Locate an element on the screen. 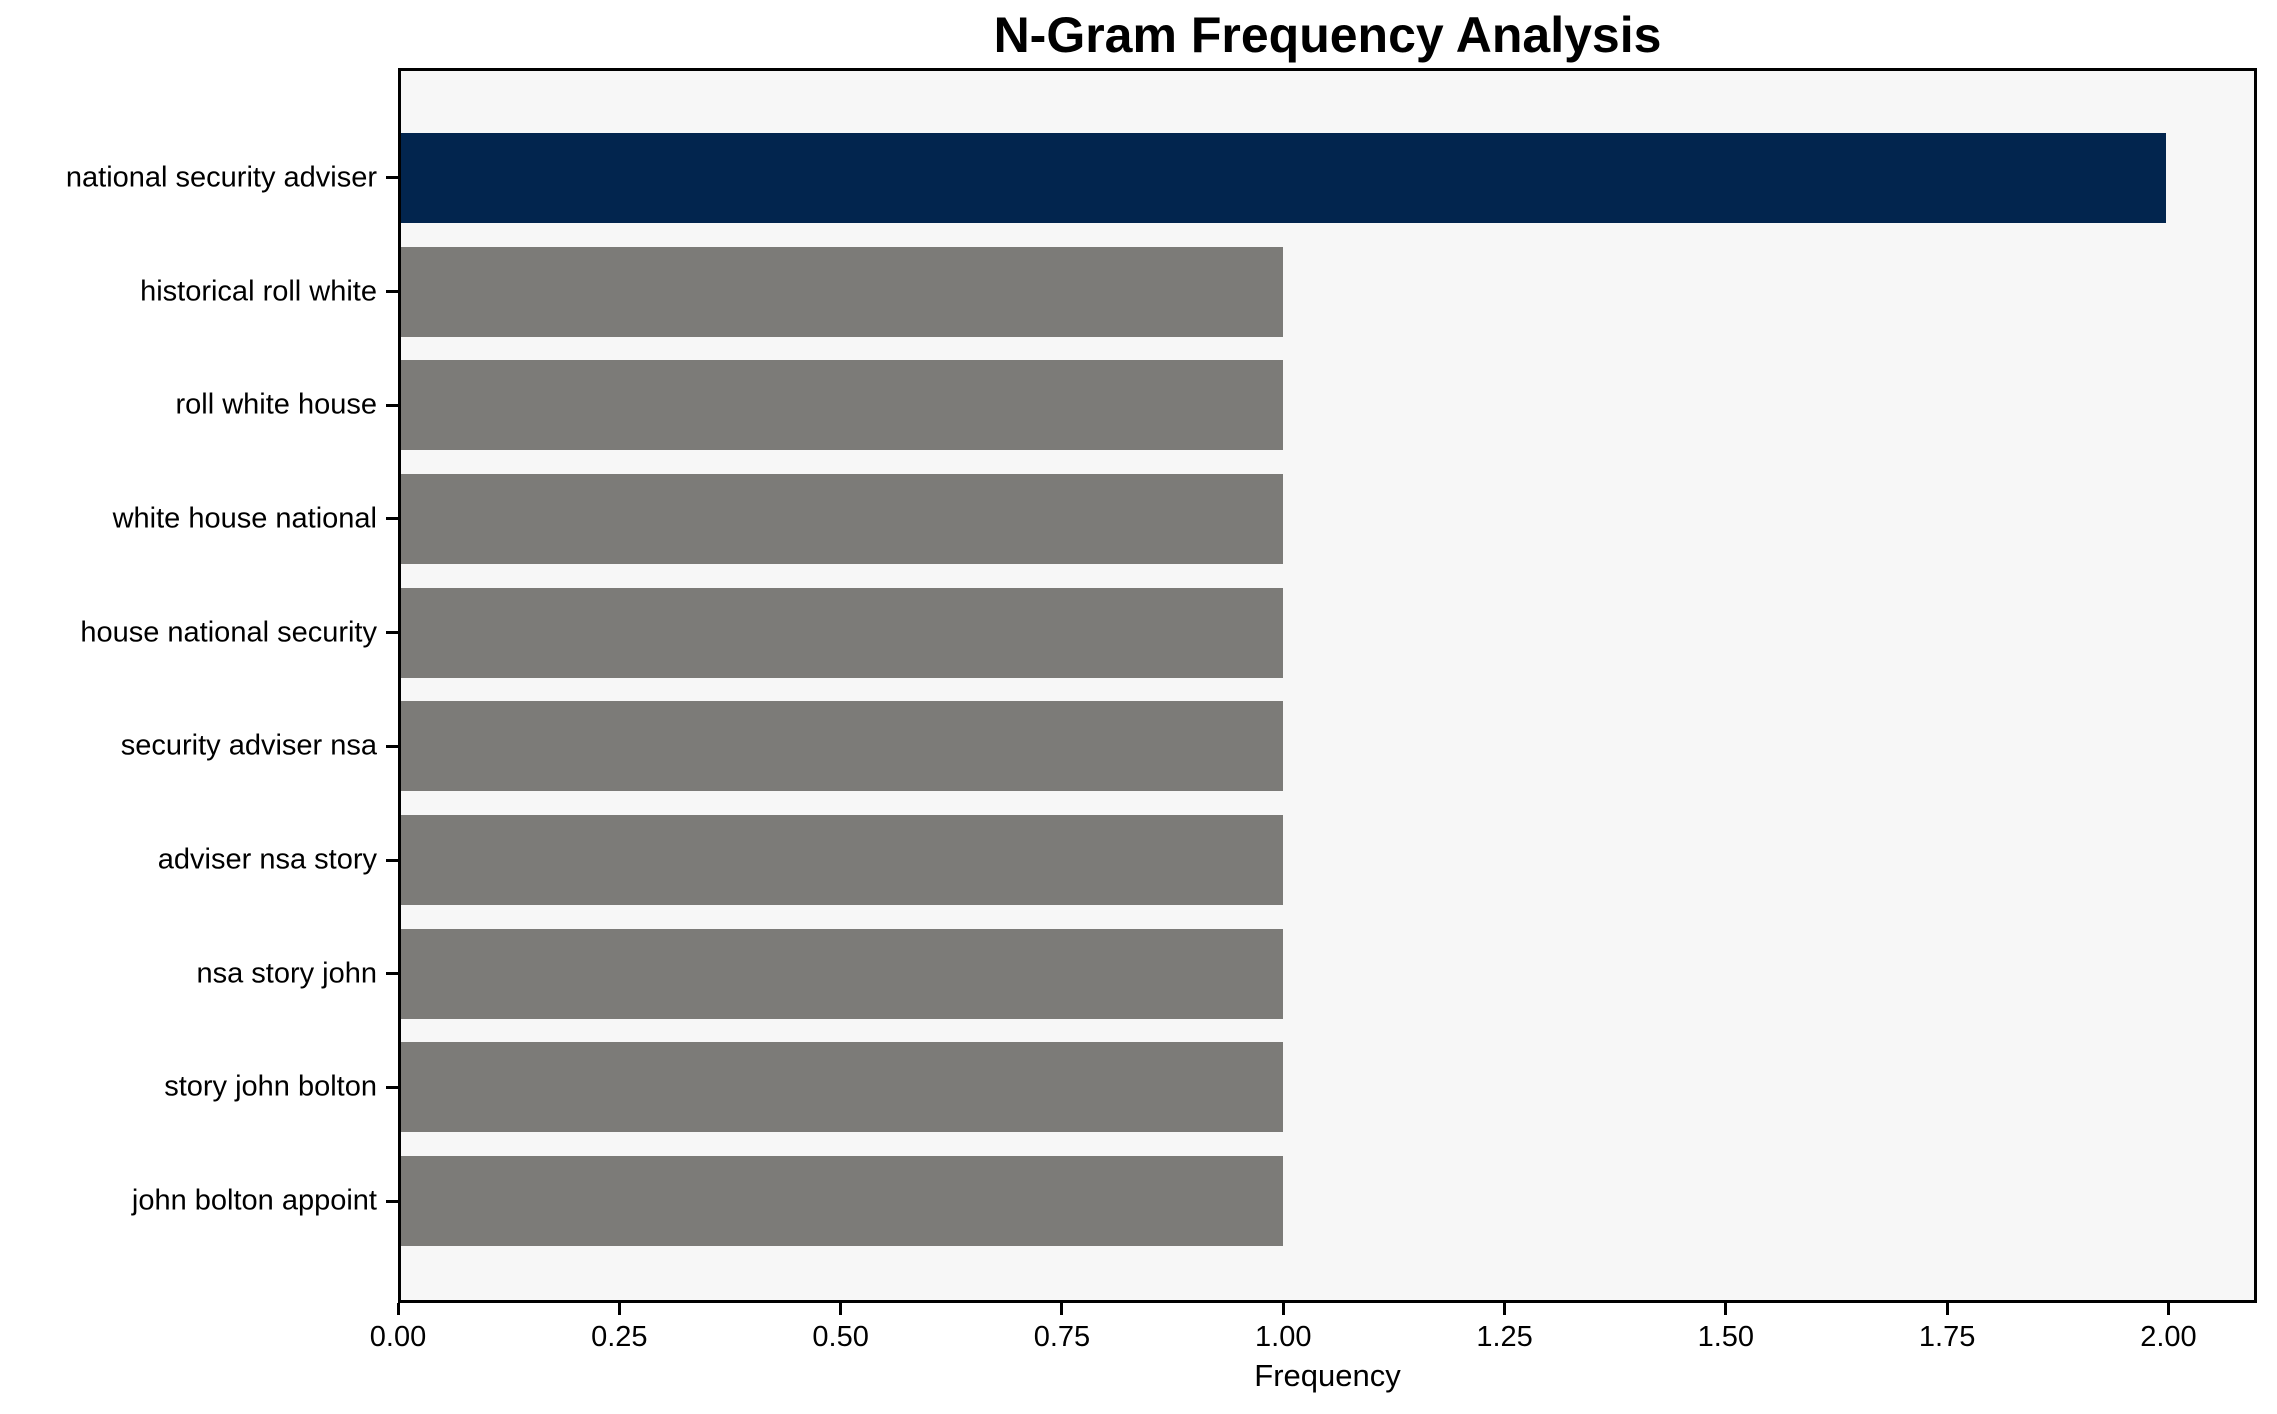 The image size is (2277, 1414). bar-row: house national security is located at coordinates (1167, 633).